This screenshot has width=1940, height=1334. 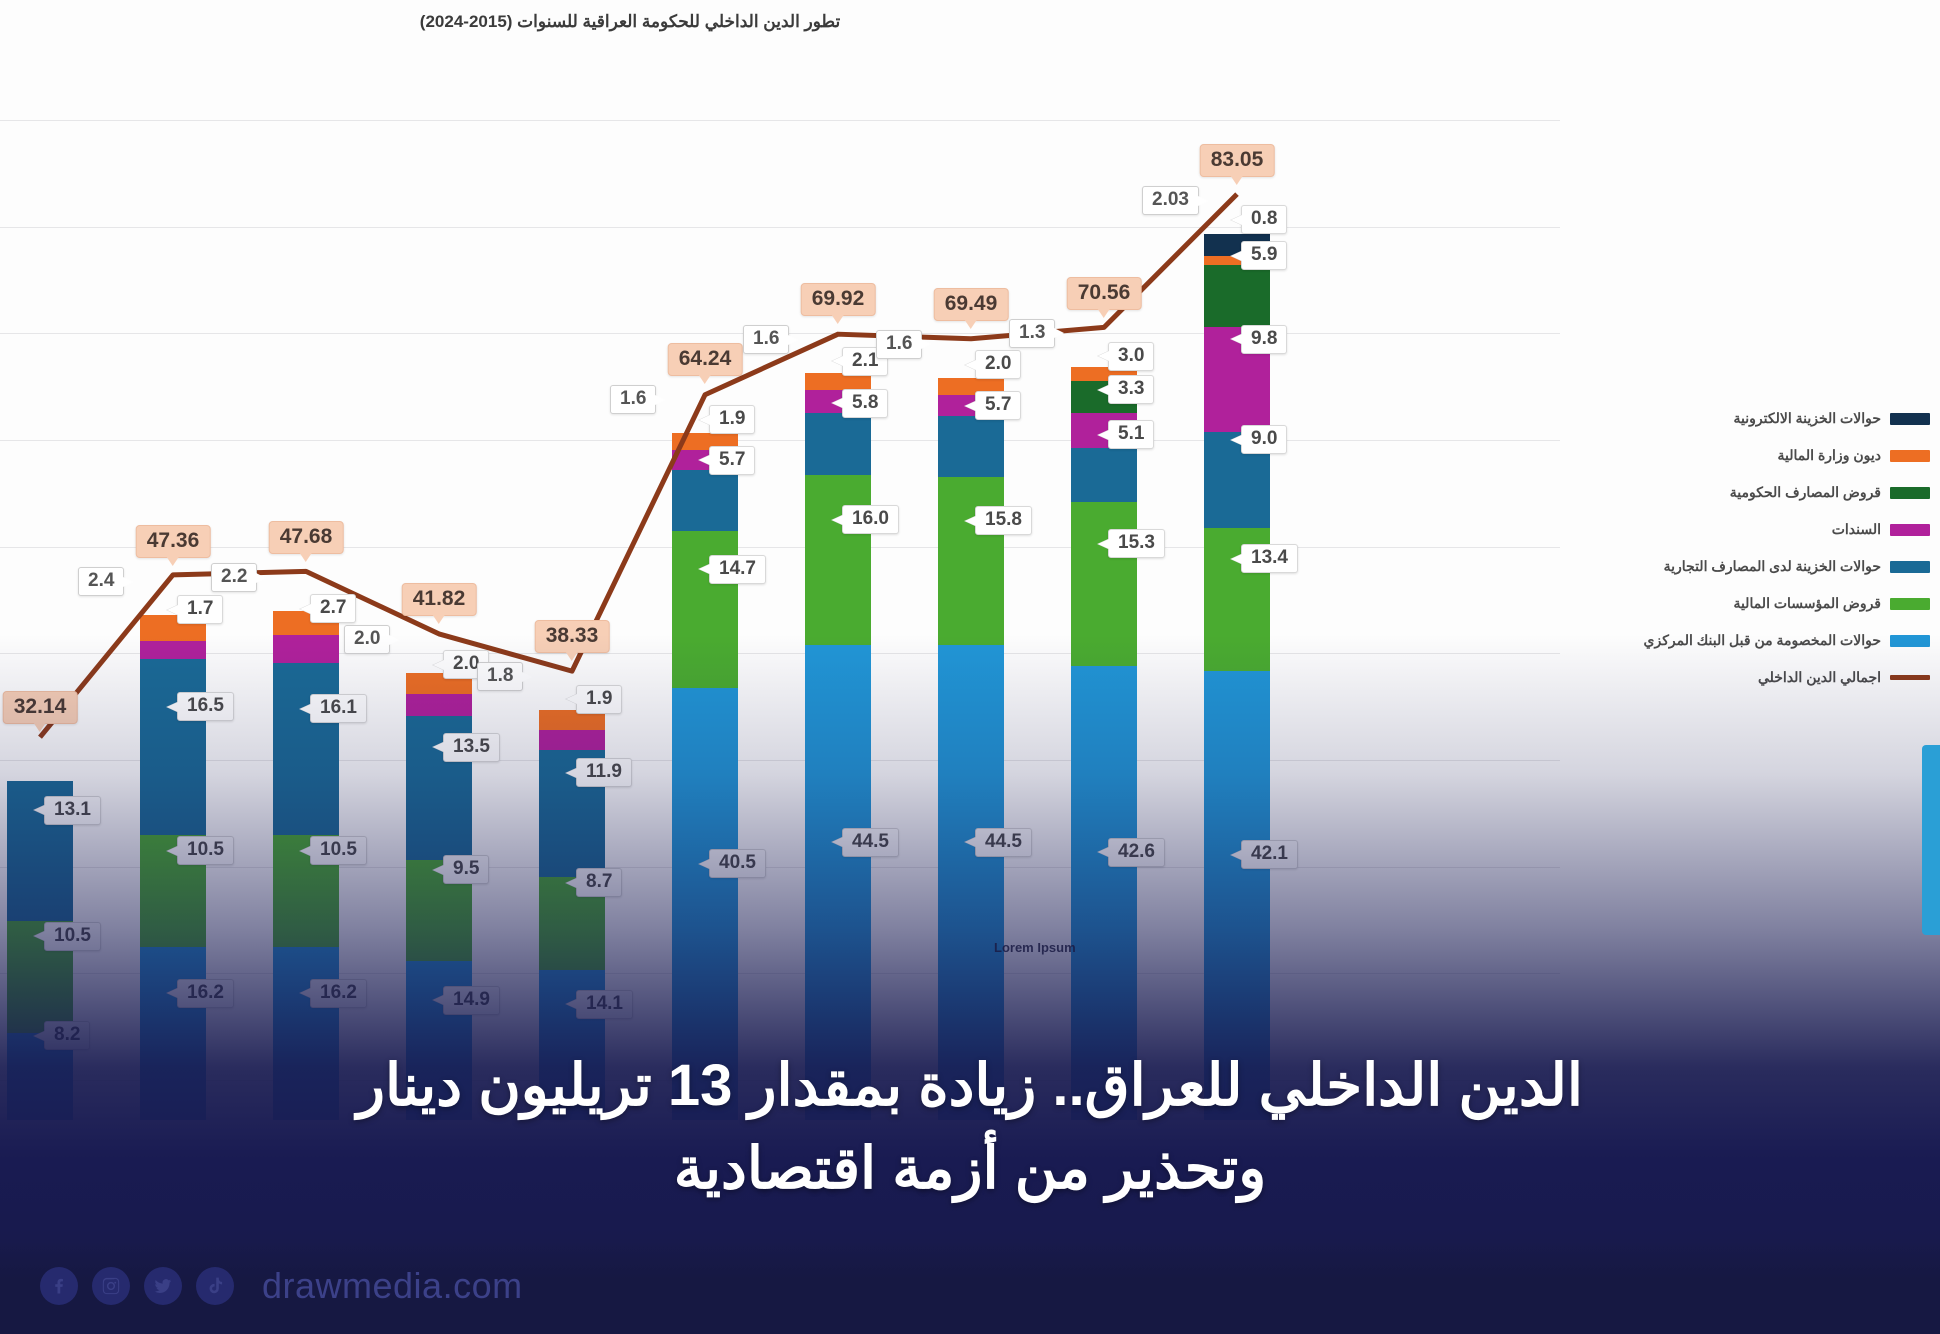 I want to click on legend-item: حوالات المخصومة من قبل البنك المركزي, so click(x=1765, y=640).